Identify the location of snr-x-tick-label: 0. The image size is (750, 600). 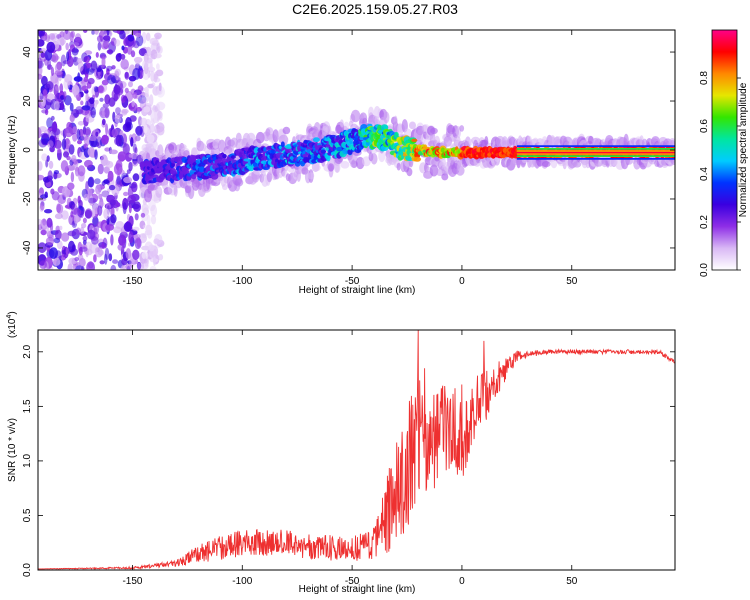
(462, 581).